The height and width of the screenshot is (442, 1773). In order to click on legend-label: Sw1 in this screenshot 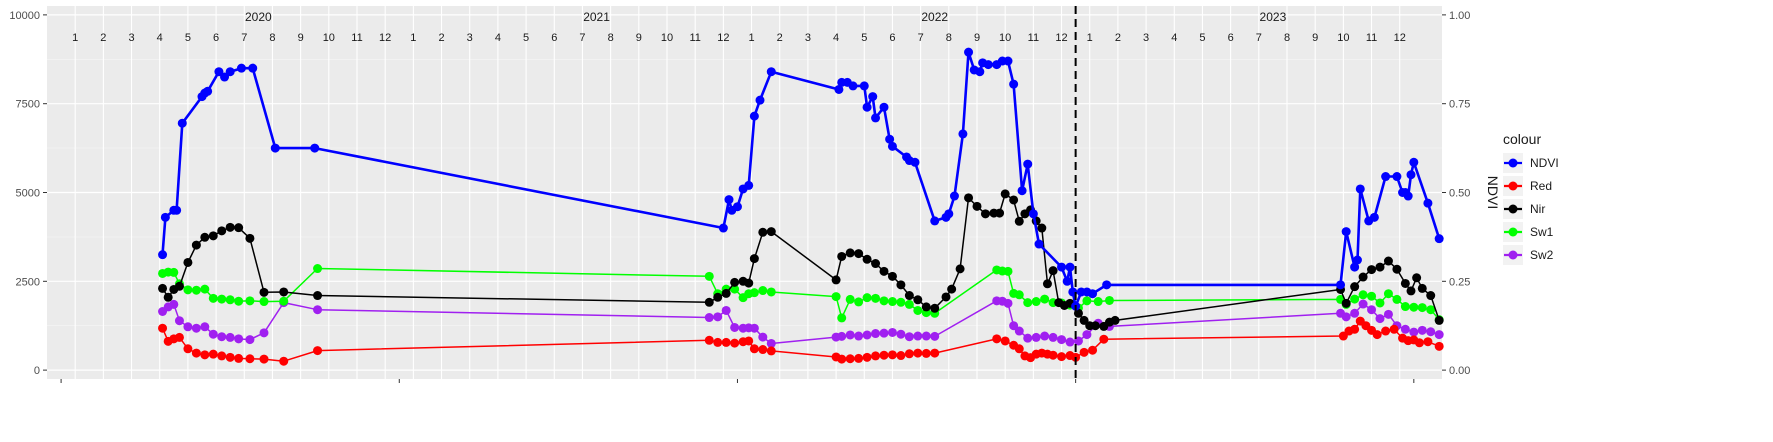, I will do `click(1542, 232)`.